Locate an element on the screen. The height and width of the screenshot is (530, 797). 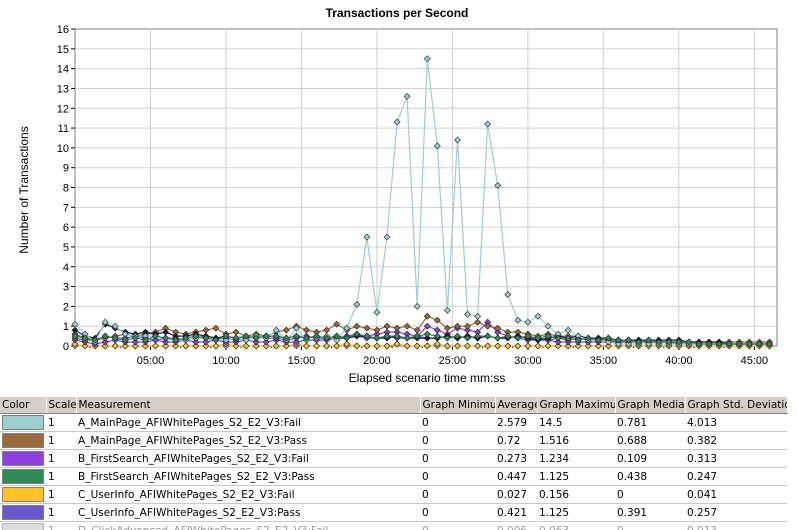
graph-median-cell: 0.391 is located at coordinates (650, 512).